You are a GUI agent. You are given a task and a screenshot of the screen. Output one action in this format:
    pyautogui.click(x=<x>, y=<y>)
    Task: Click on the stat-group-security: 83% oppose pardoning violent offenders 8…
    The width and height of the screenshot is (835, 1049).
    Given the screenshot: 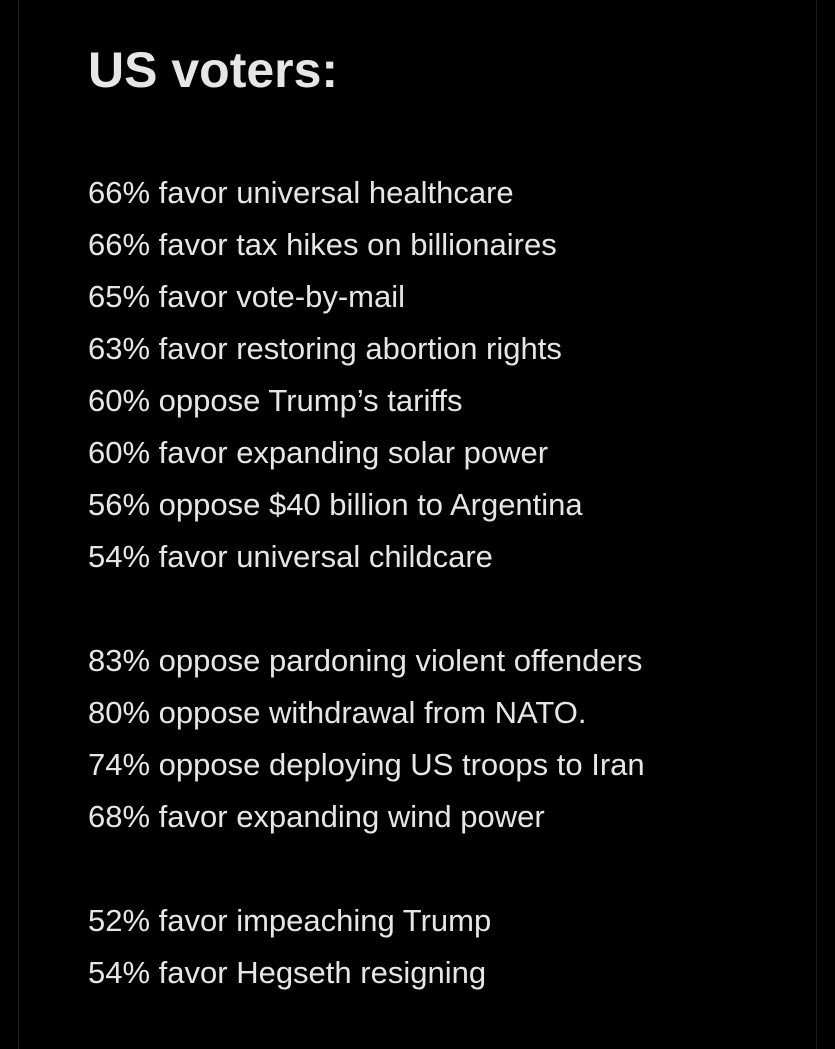 What is the action you would take?
    pyautogui.click(x=366, y=739)
    